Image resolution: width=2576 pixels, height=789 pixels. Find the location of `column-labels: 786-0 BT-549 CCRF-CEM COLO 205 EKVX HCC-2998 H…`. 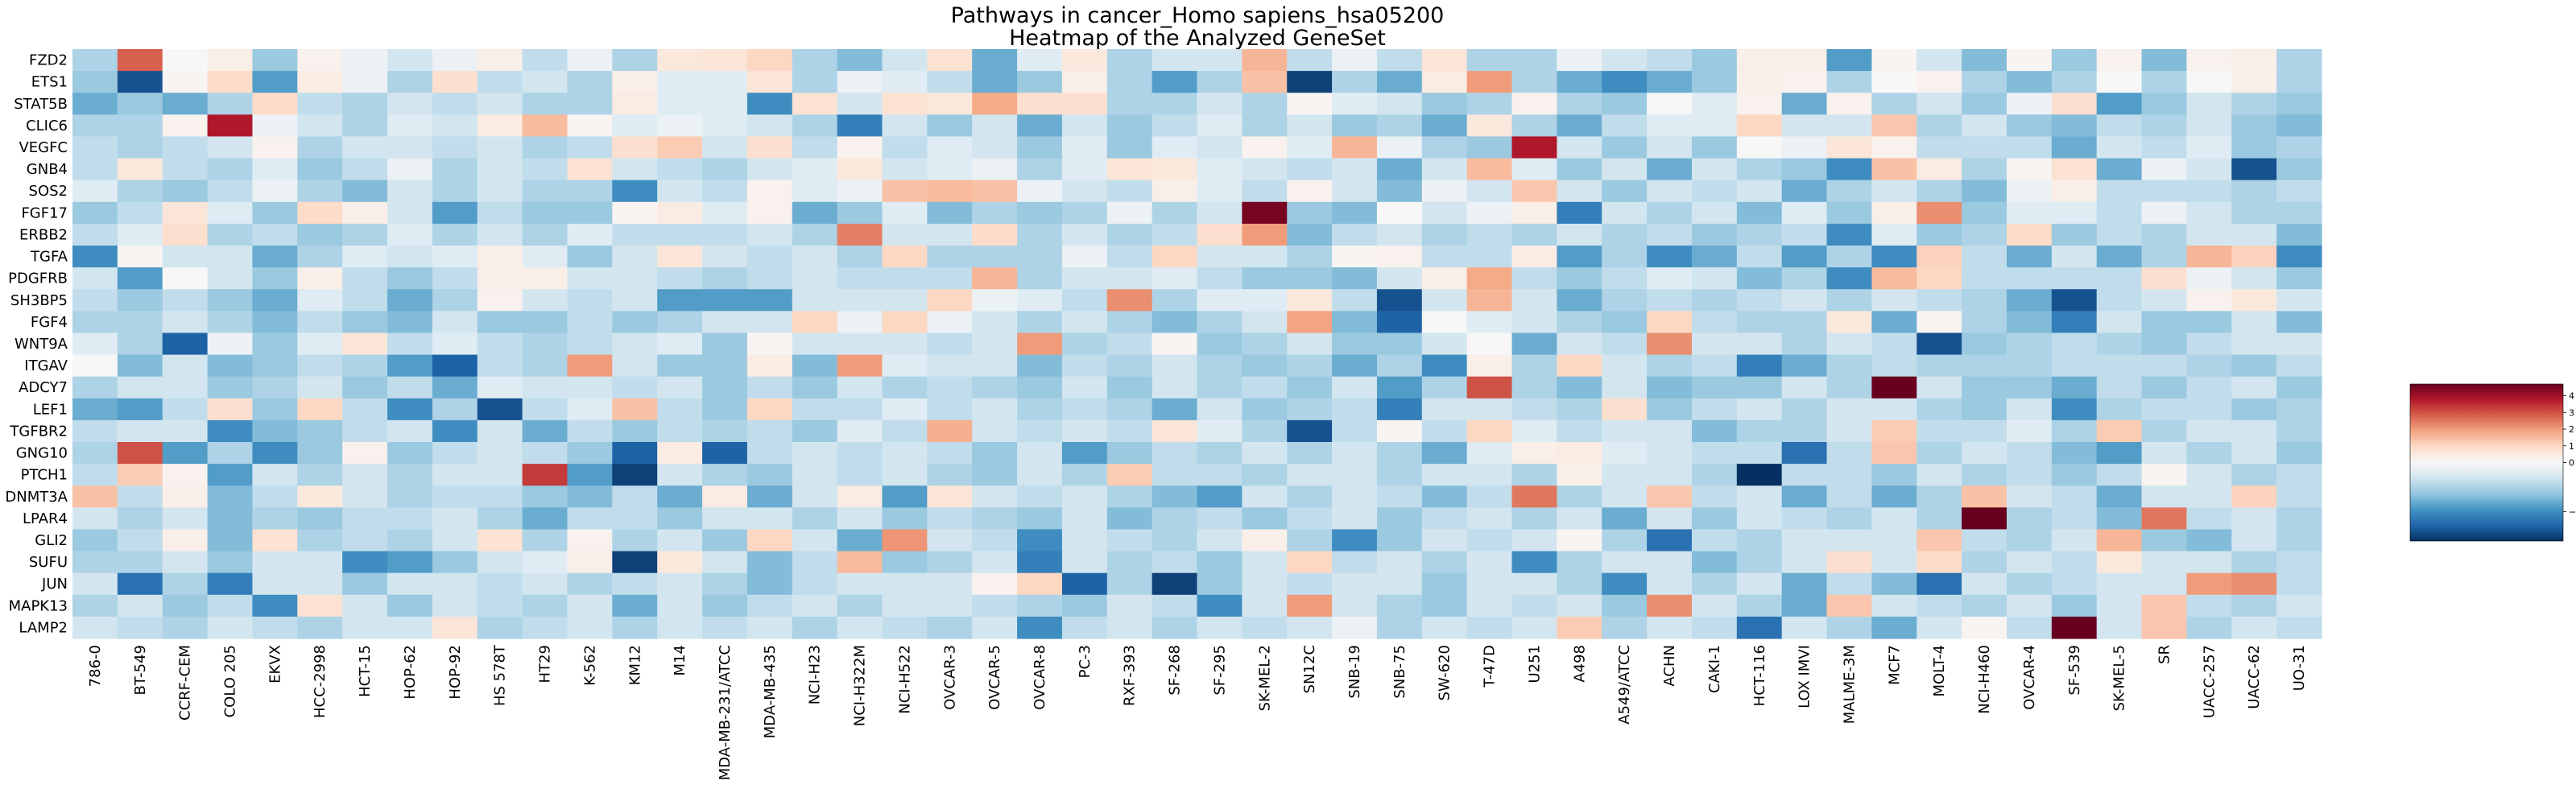

column-labels: 786-0 BT-549 CCRF-CEM COLO 205 EKVX HCC-2998 H… is located at coordinates (1198, 712).